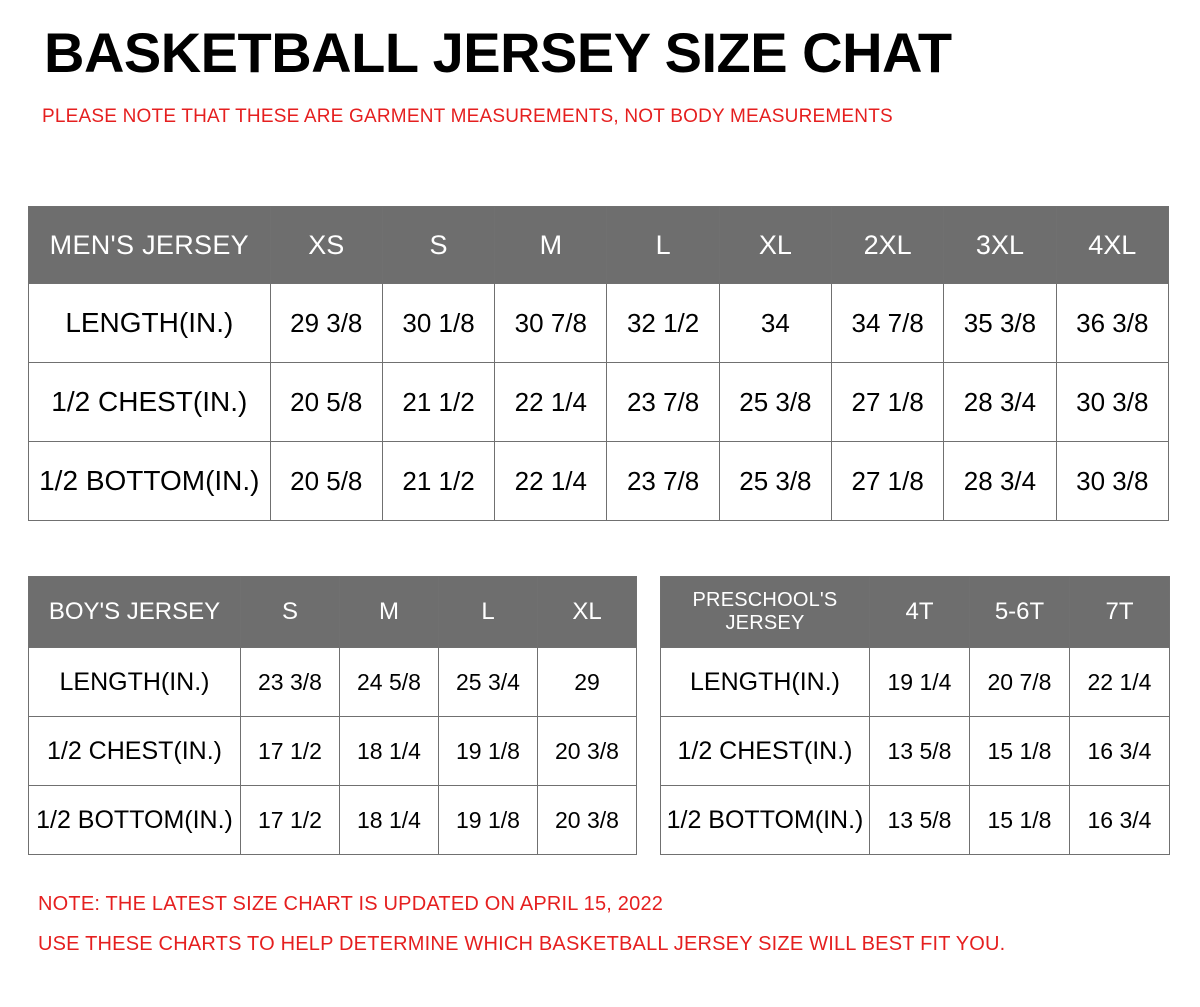 The image size is (1200, 1007). Describe the element at coordinates (1119, 751) in the screenshot. I see `cell-chest-7t: 16 3/4` at that location.